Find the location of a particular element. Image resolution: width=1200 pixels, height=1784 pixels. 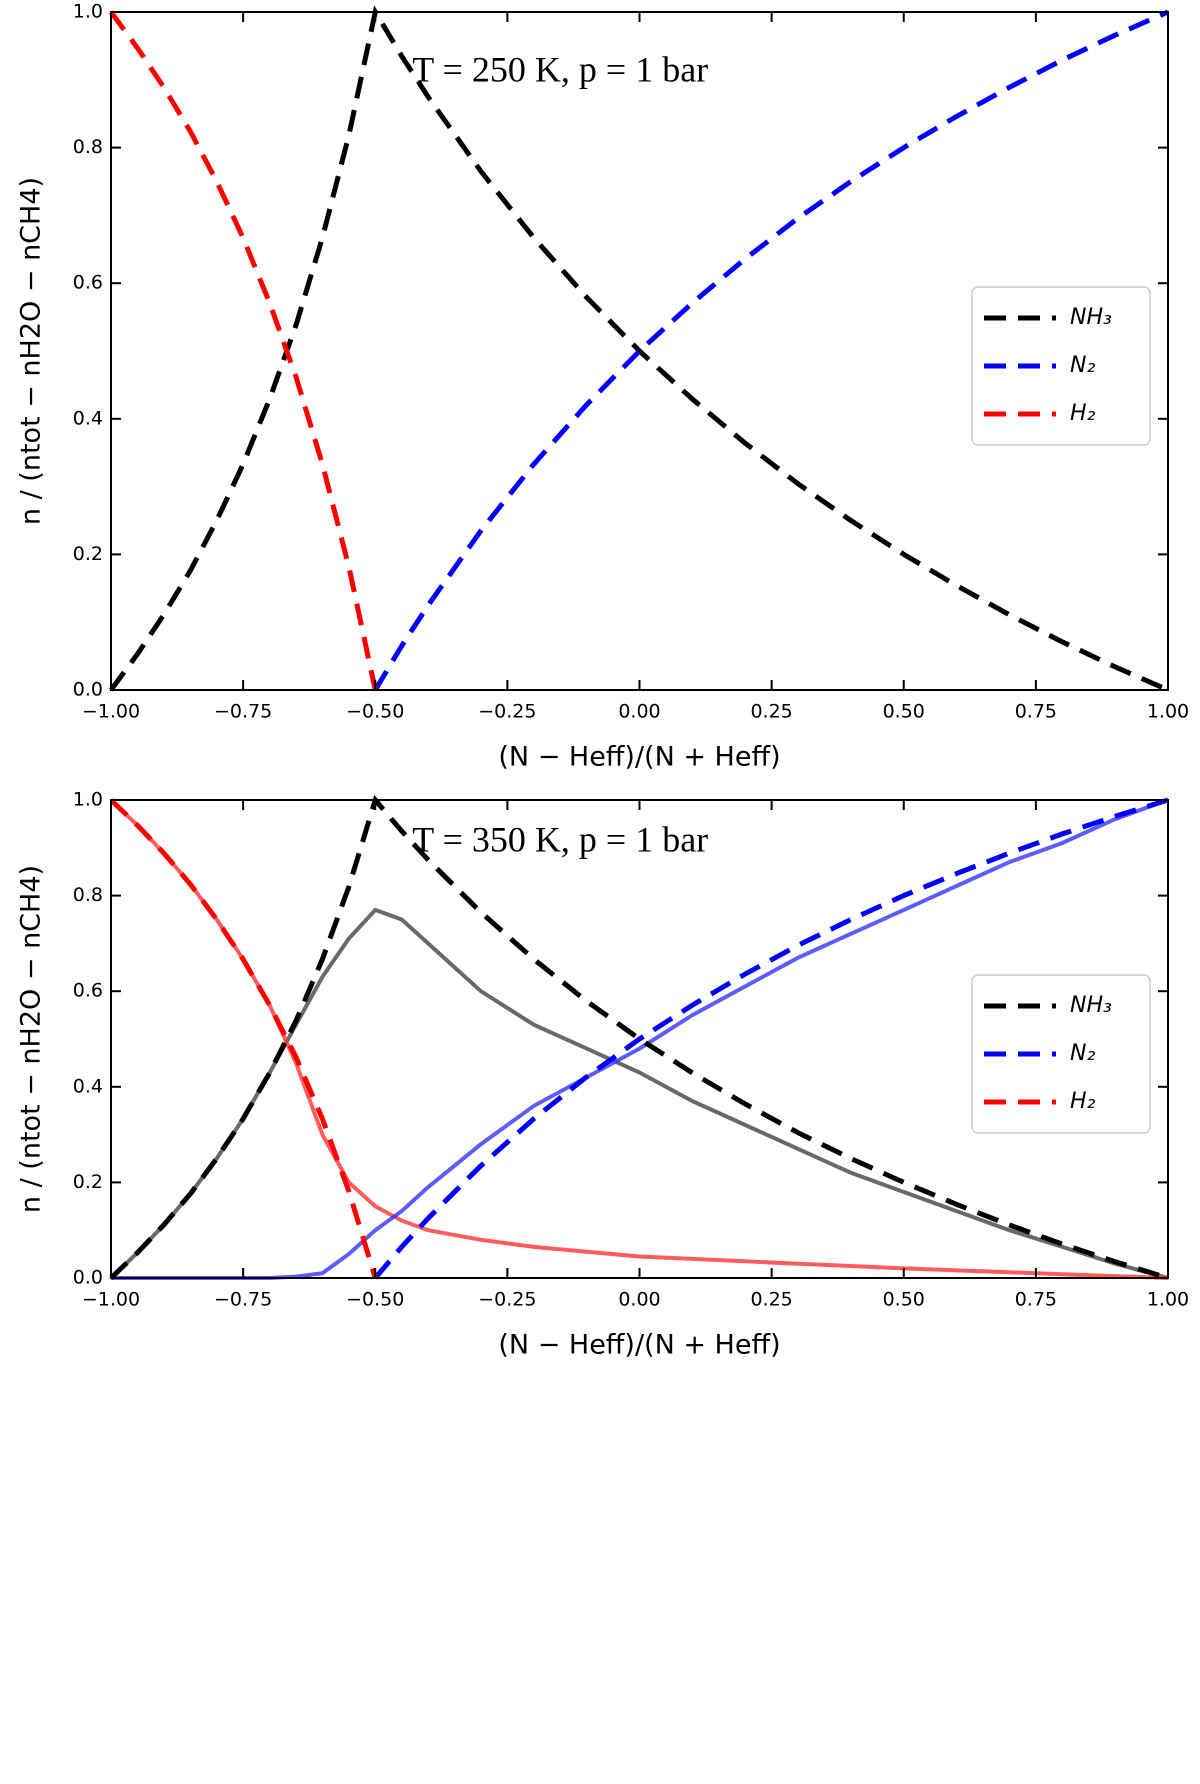

annotation: T = 350 K, p = 1 bar is located at coordinates (560, 839).